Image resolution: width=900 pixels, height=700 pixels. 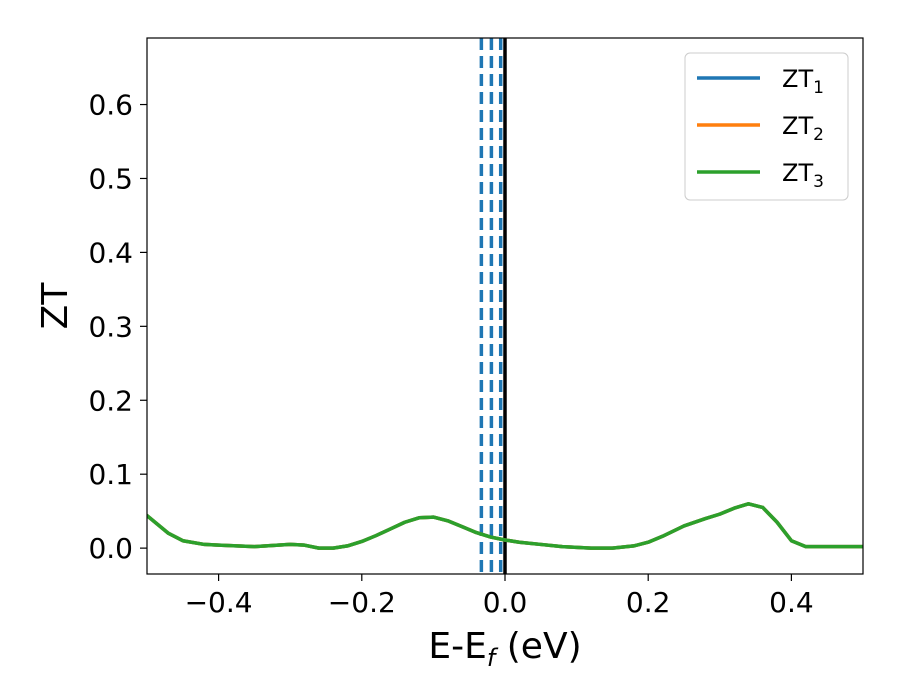 I want to click on legend-label-1: ZT1, so click(x=803, y=81).